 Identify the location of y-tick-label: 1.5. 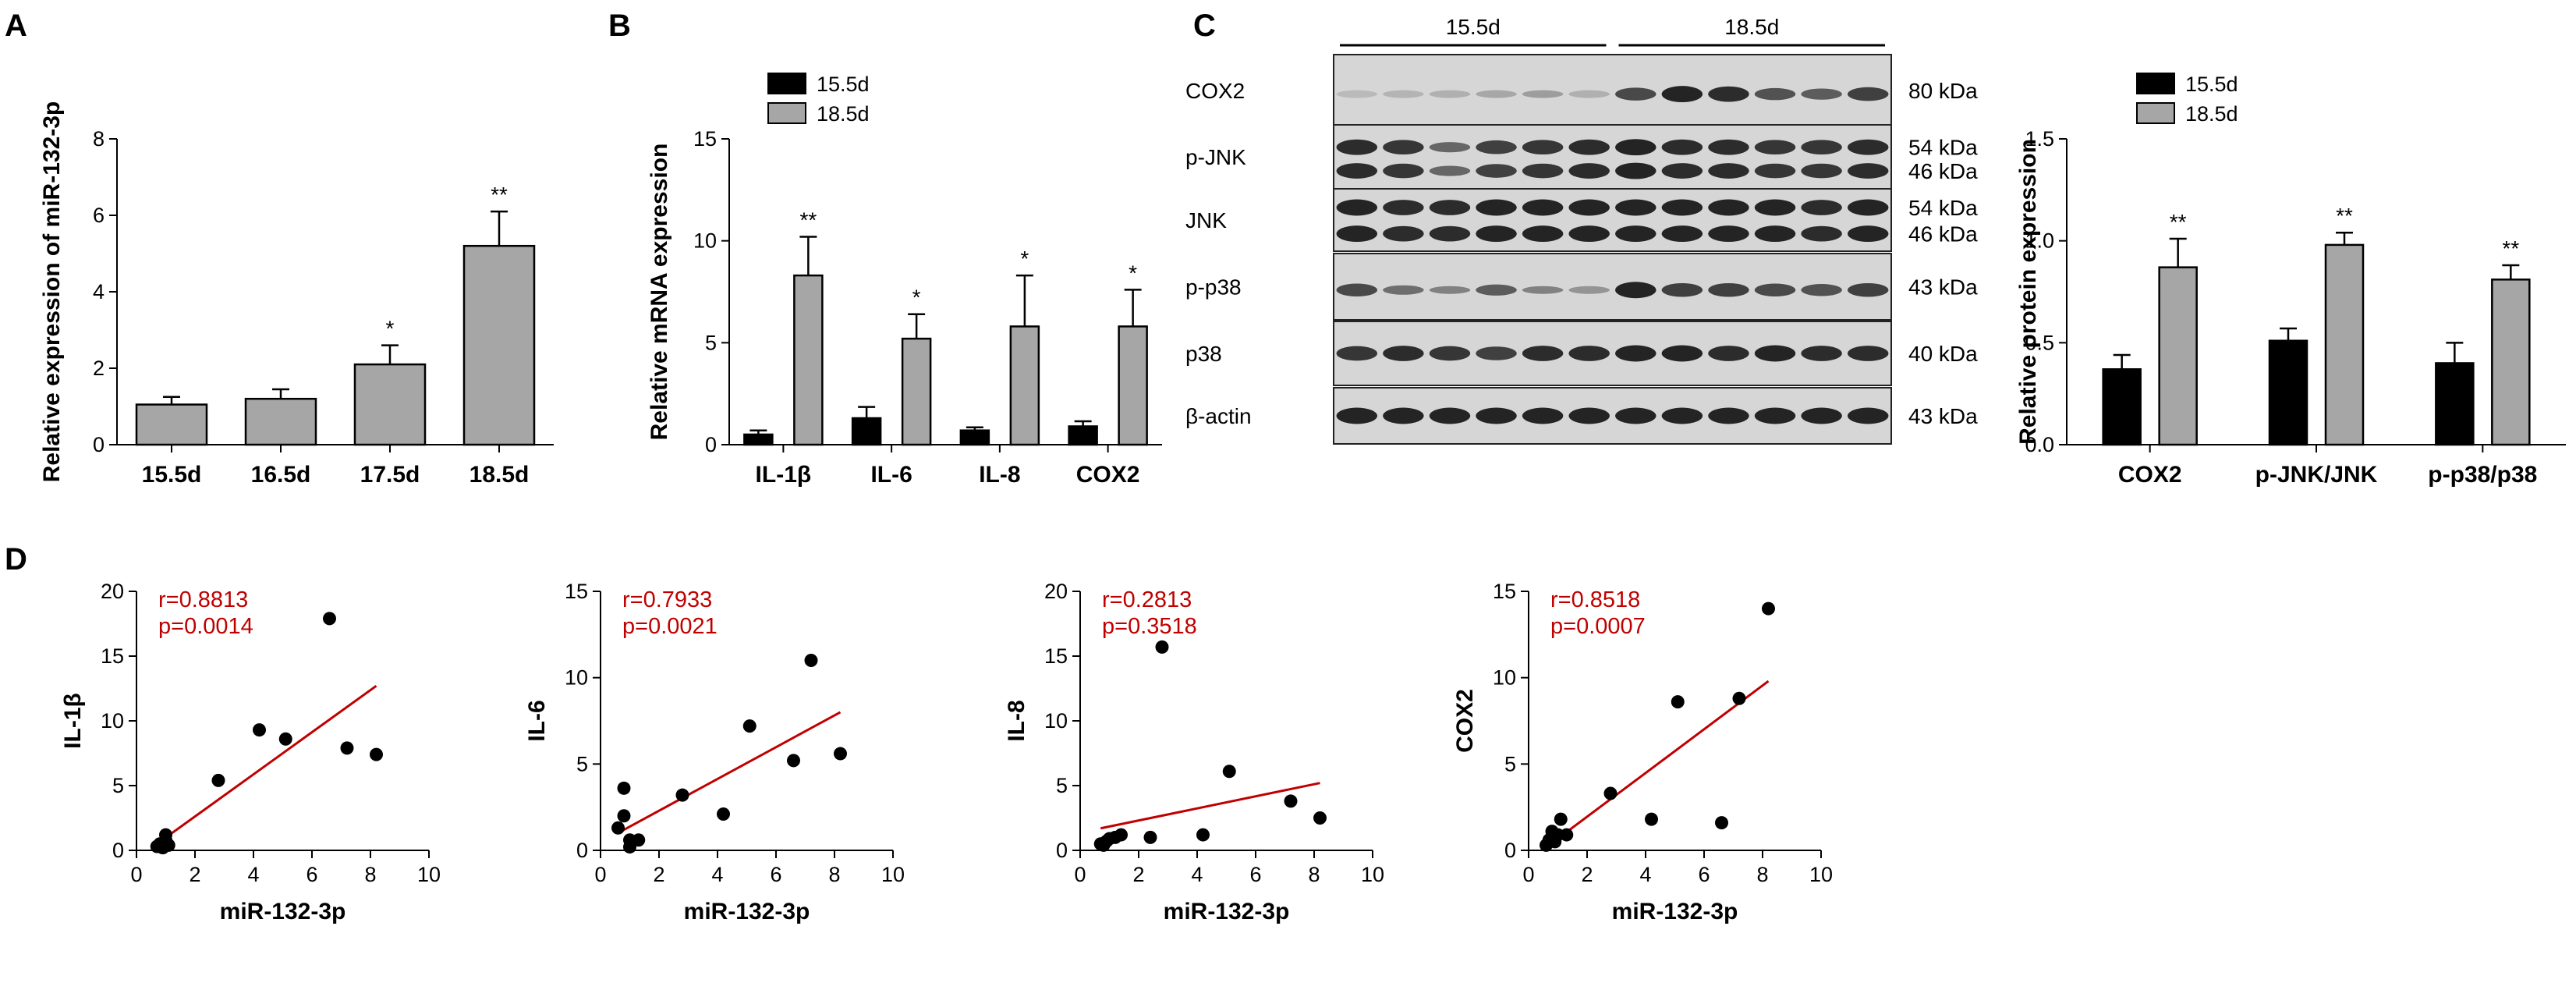
(2040, 139).